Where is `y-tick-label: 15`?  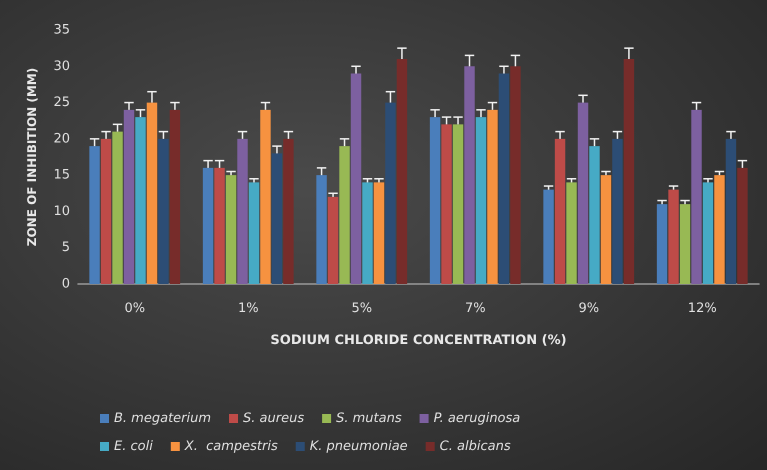 y-tick-label: 15 is located at coordinates (61, 175).